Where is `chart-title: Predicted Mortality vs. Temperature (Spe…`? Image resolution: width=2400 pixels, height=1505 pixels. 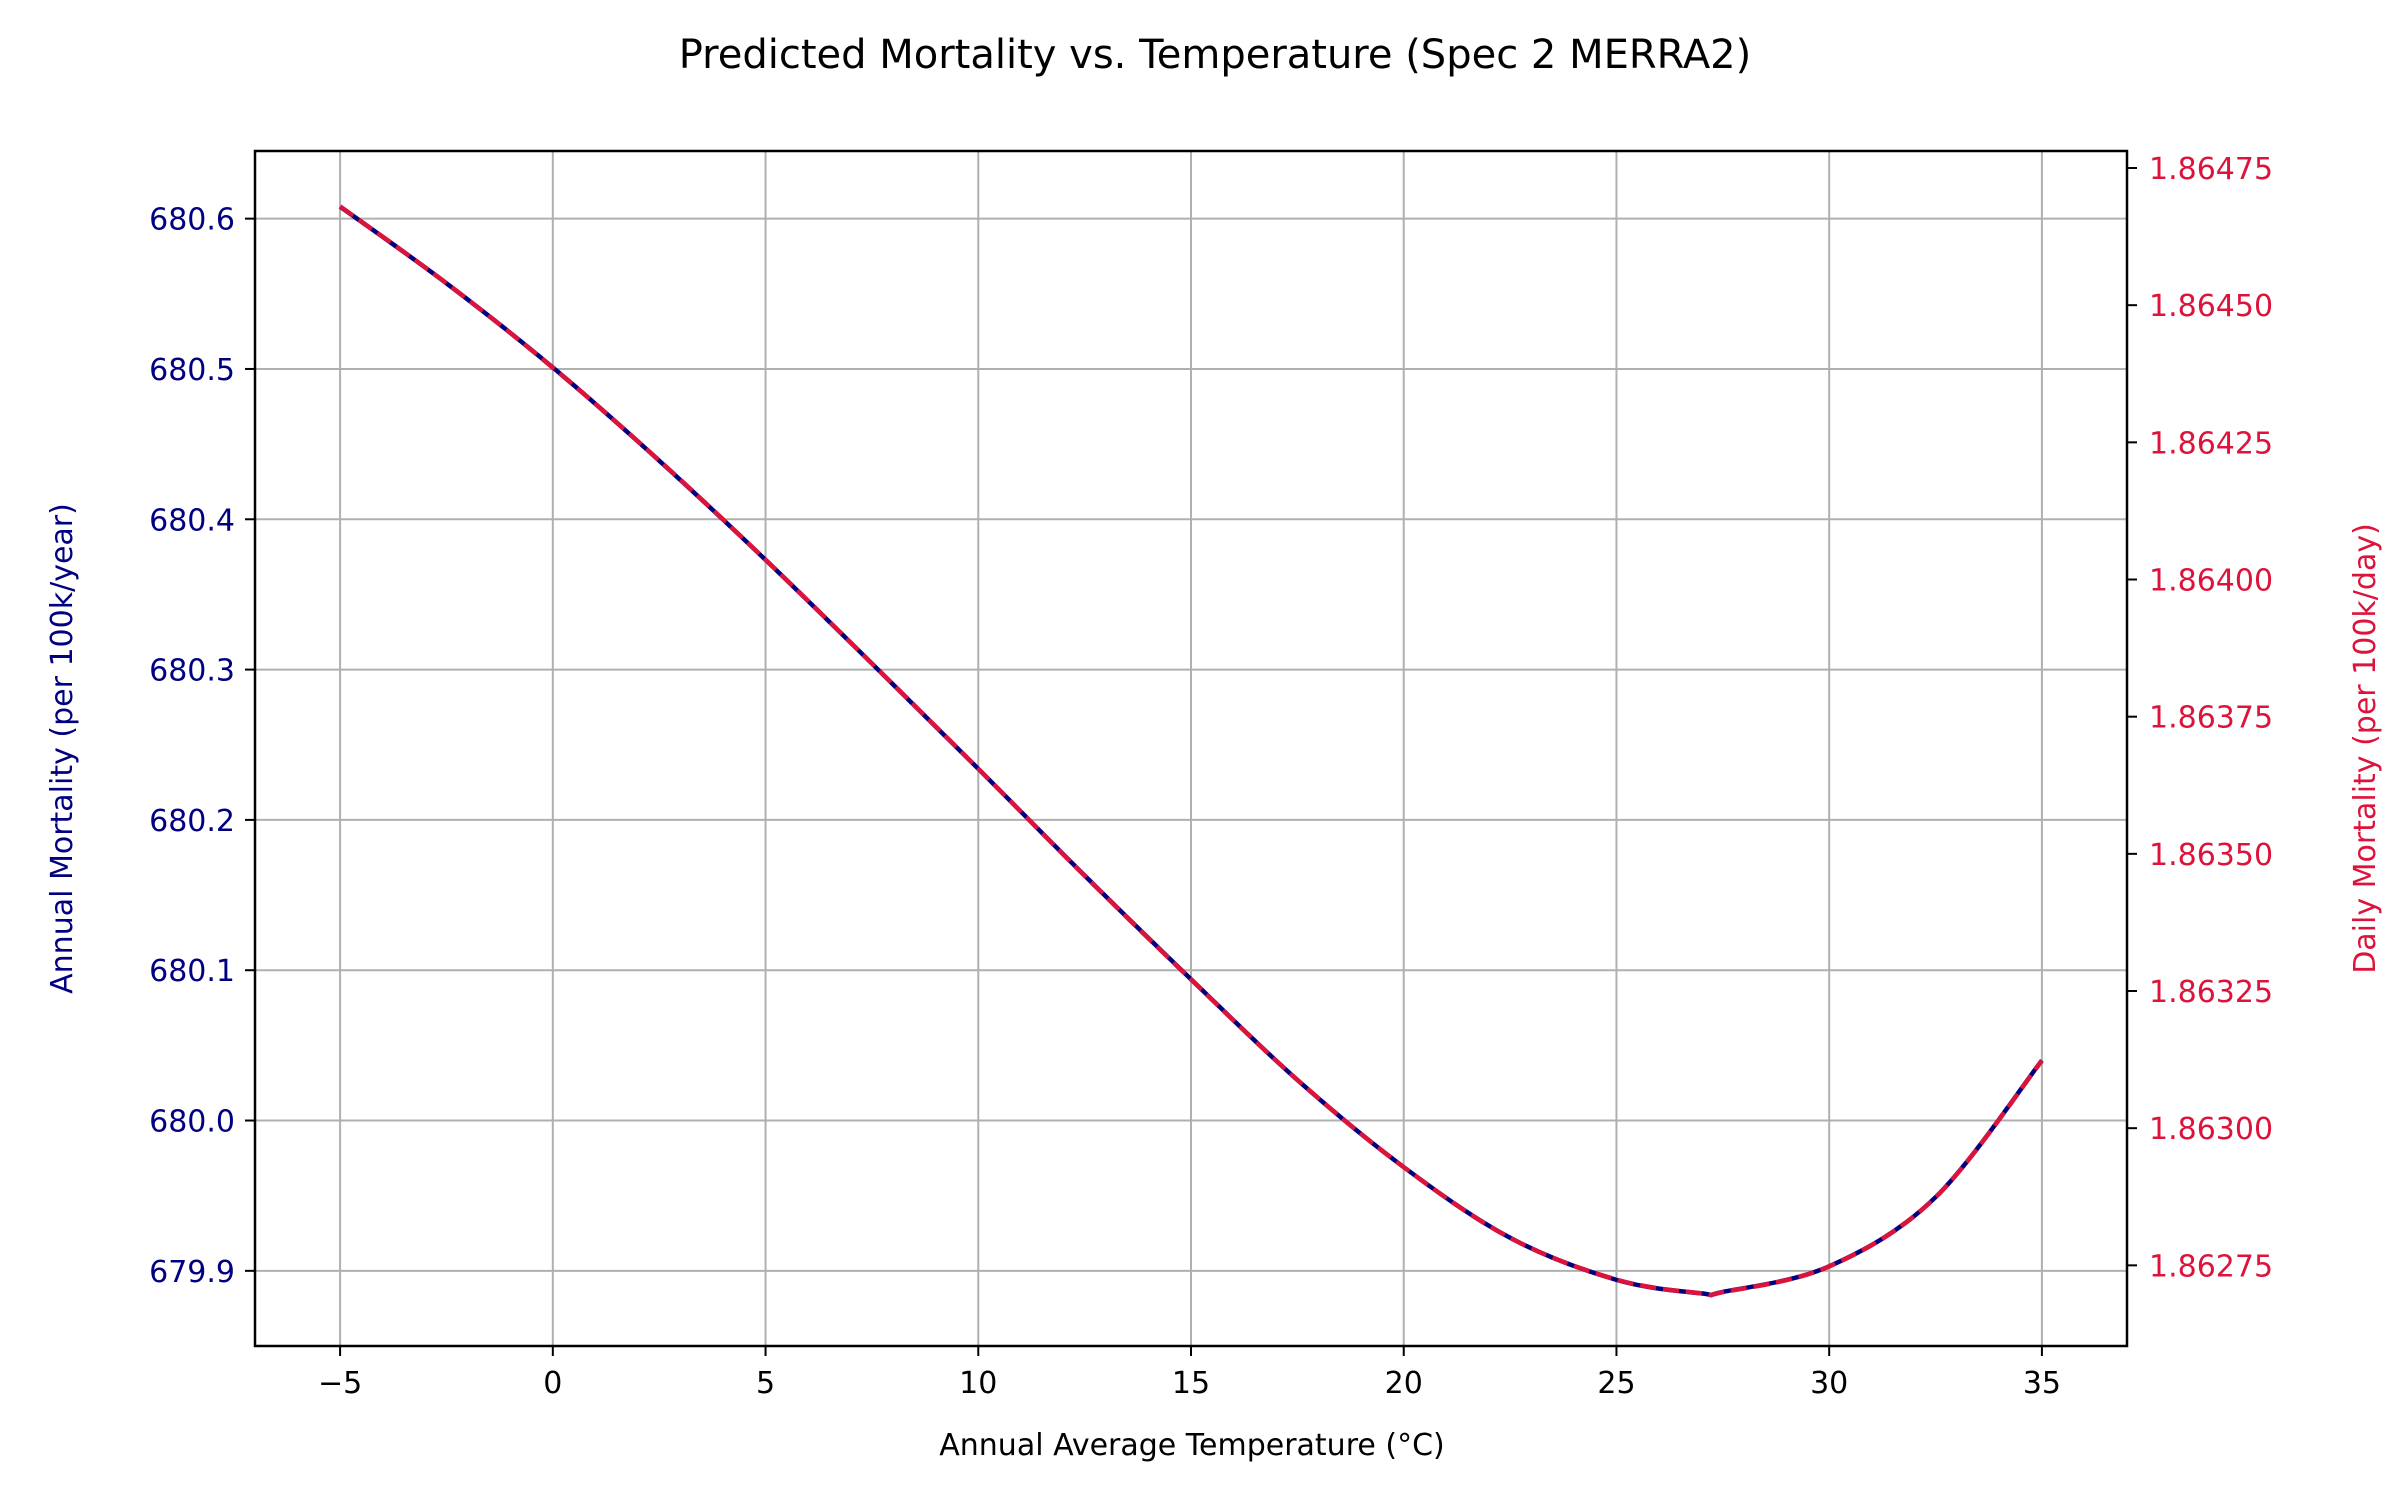
chart-title: Predicted Mortality vs. Temperature (Spe… is located at coordinates (1215, 55).